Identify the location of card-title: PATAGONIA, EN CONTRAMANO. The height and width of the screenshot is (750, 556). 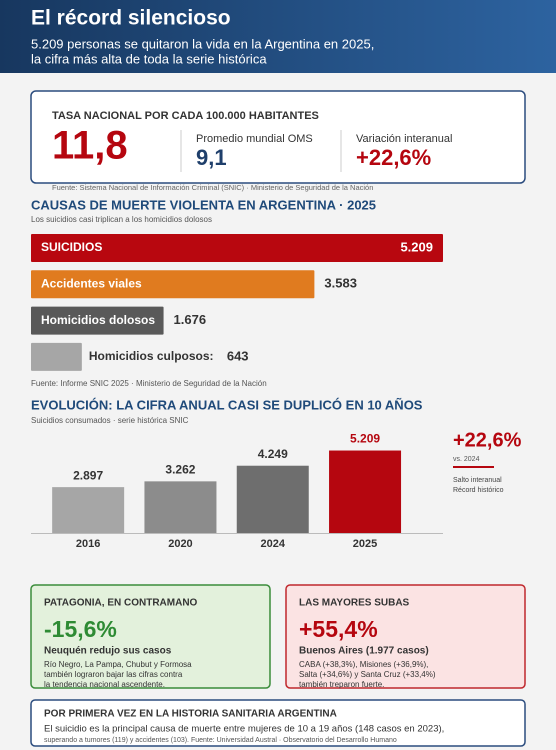
(121, 603).